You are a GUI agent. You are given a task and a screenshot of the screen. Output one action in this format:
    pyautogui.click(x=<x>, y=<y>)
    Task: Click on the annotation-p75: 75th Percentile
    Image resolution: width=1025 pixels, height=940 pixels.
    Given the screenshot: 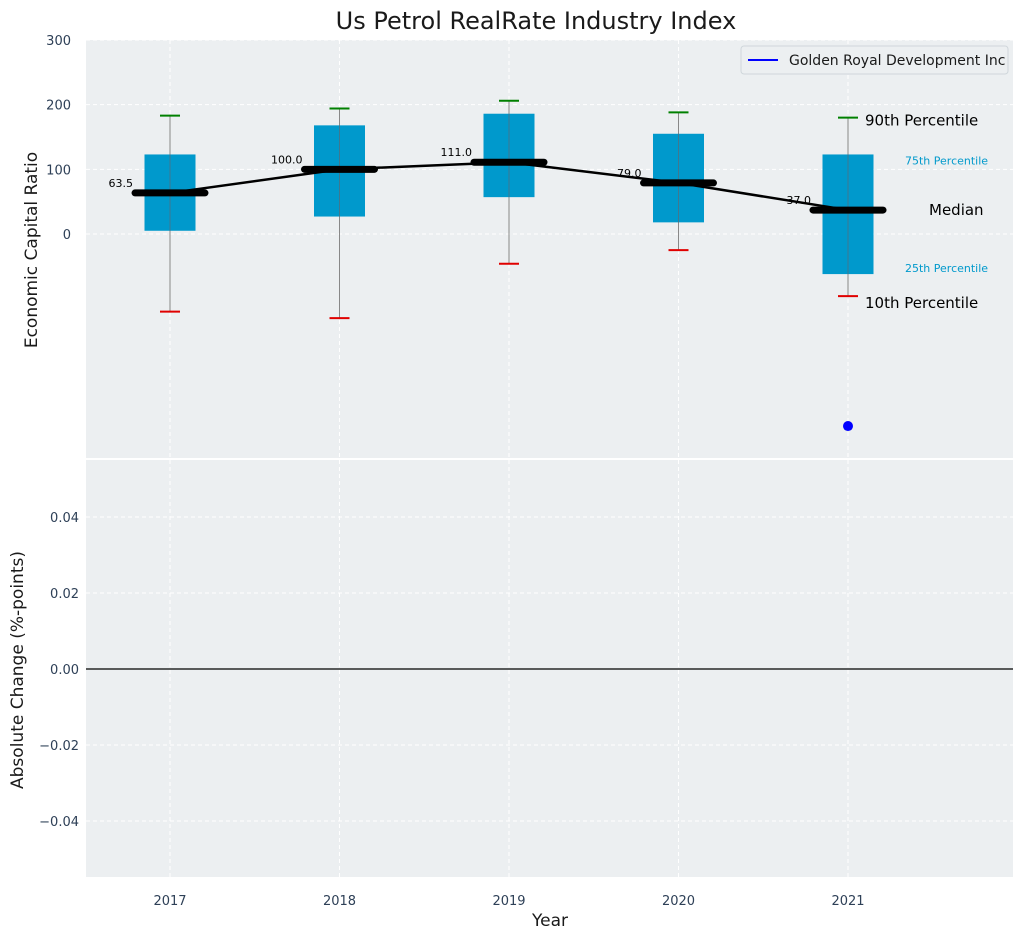 What is the action you would take?
    pyautogui.click(x=946, y=160)
    